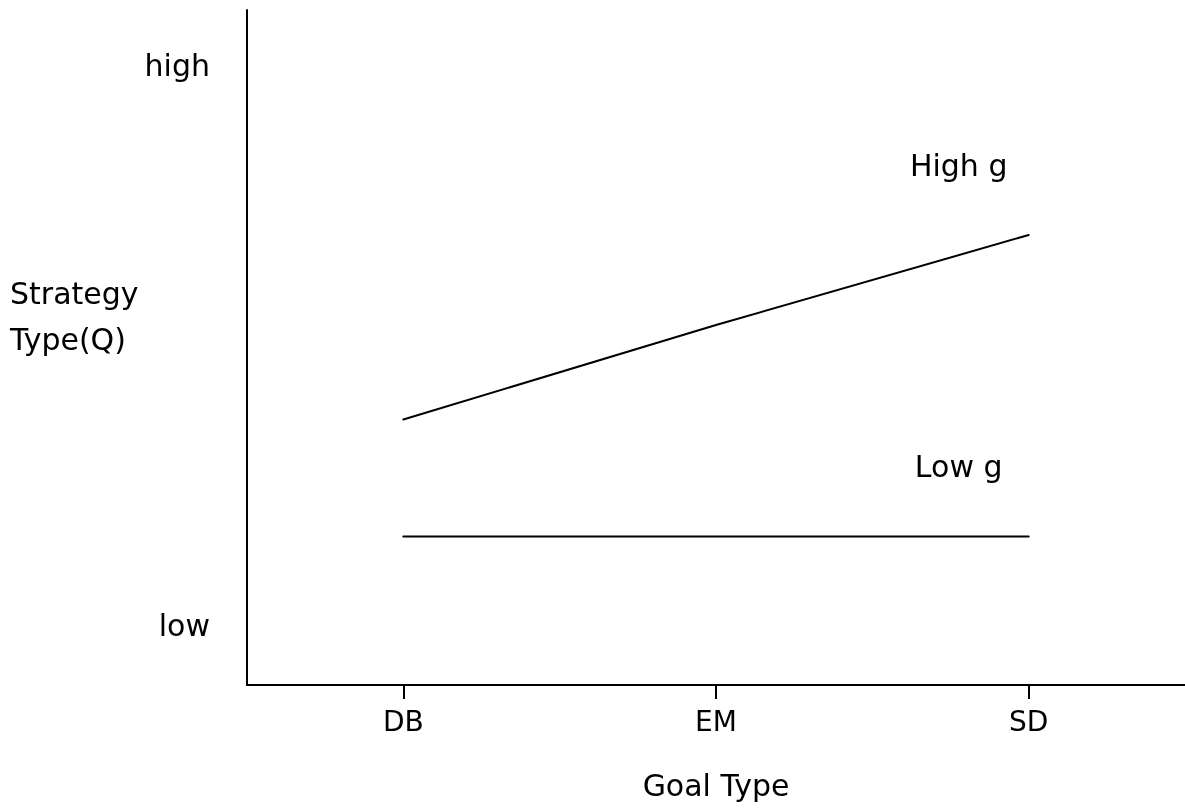 The width and height of the screenshot is (1185, 810). I want to click on text: high, so click(177, 65).